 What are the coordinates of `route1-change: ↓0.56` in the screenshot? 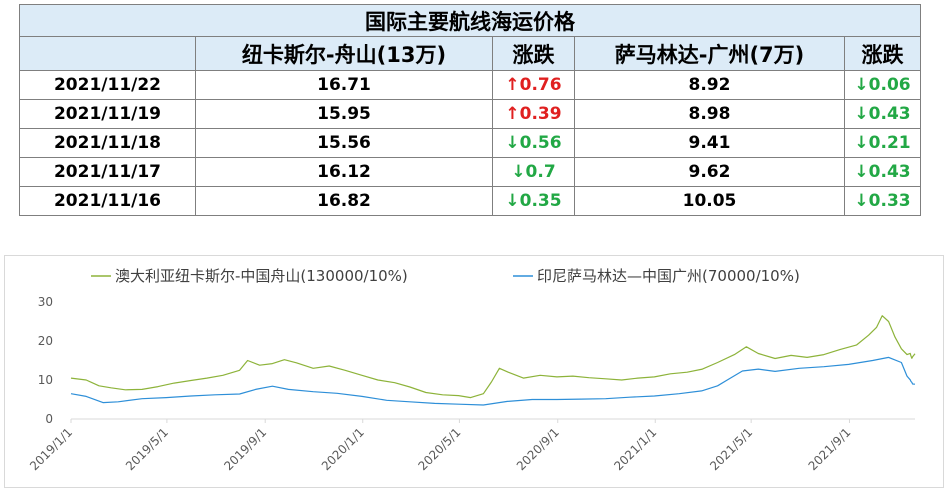 It's located at (533, 143).